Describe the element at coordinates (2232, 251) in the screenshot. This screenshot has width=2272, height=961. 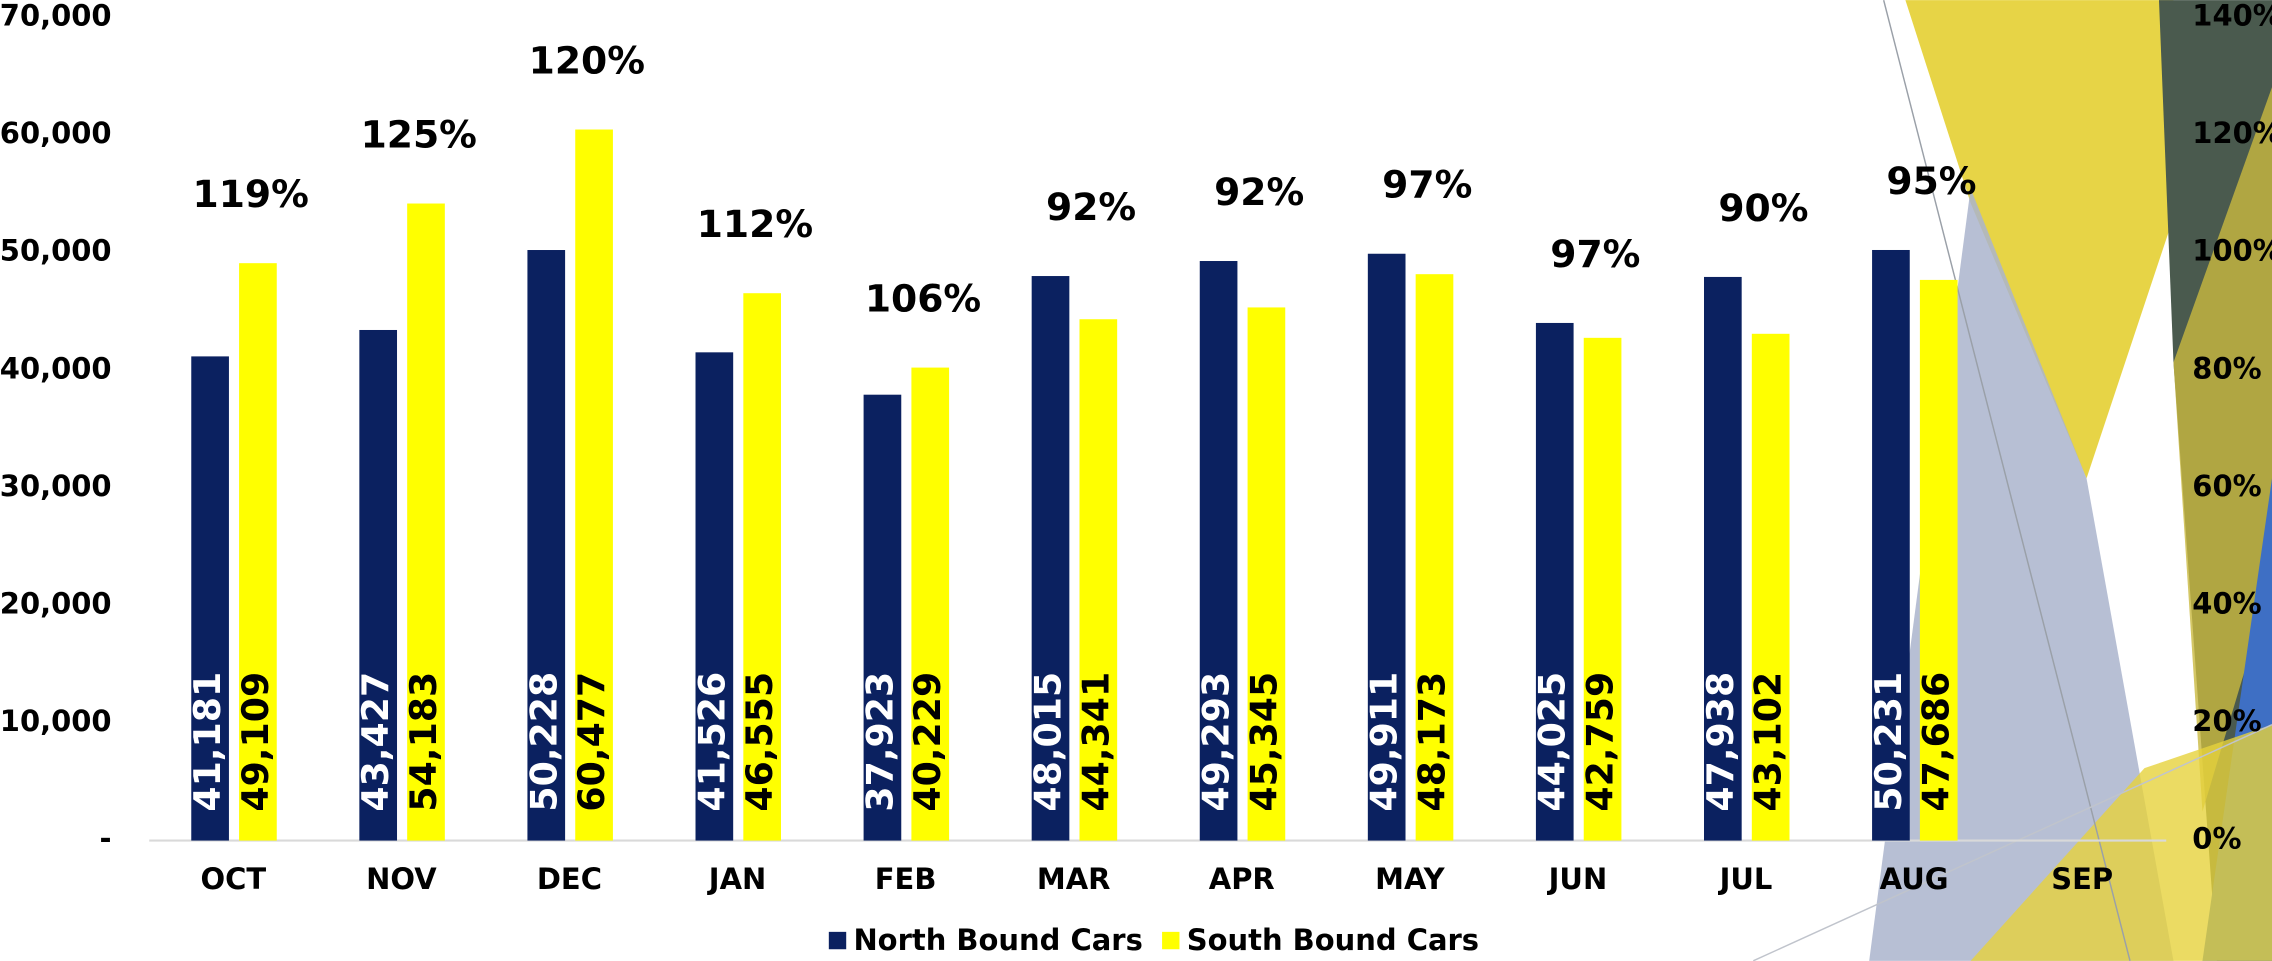
I see `y2-tick-label: 100%` at that location.